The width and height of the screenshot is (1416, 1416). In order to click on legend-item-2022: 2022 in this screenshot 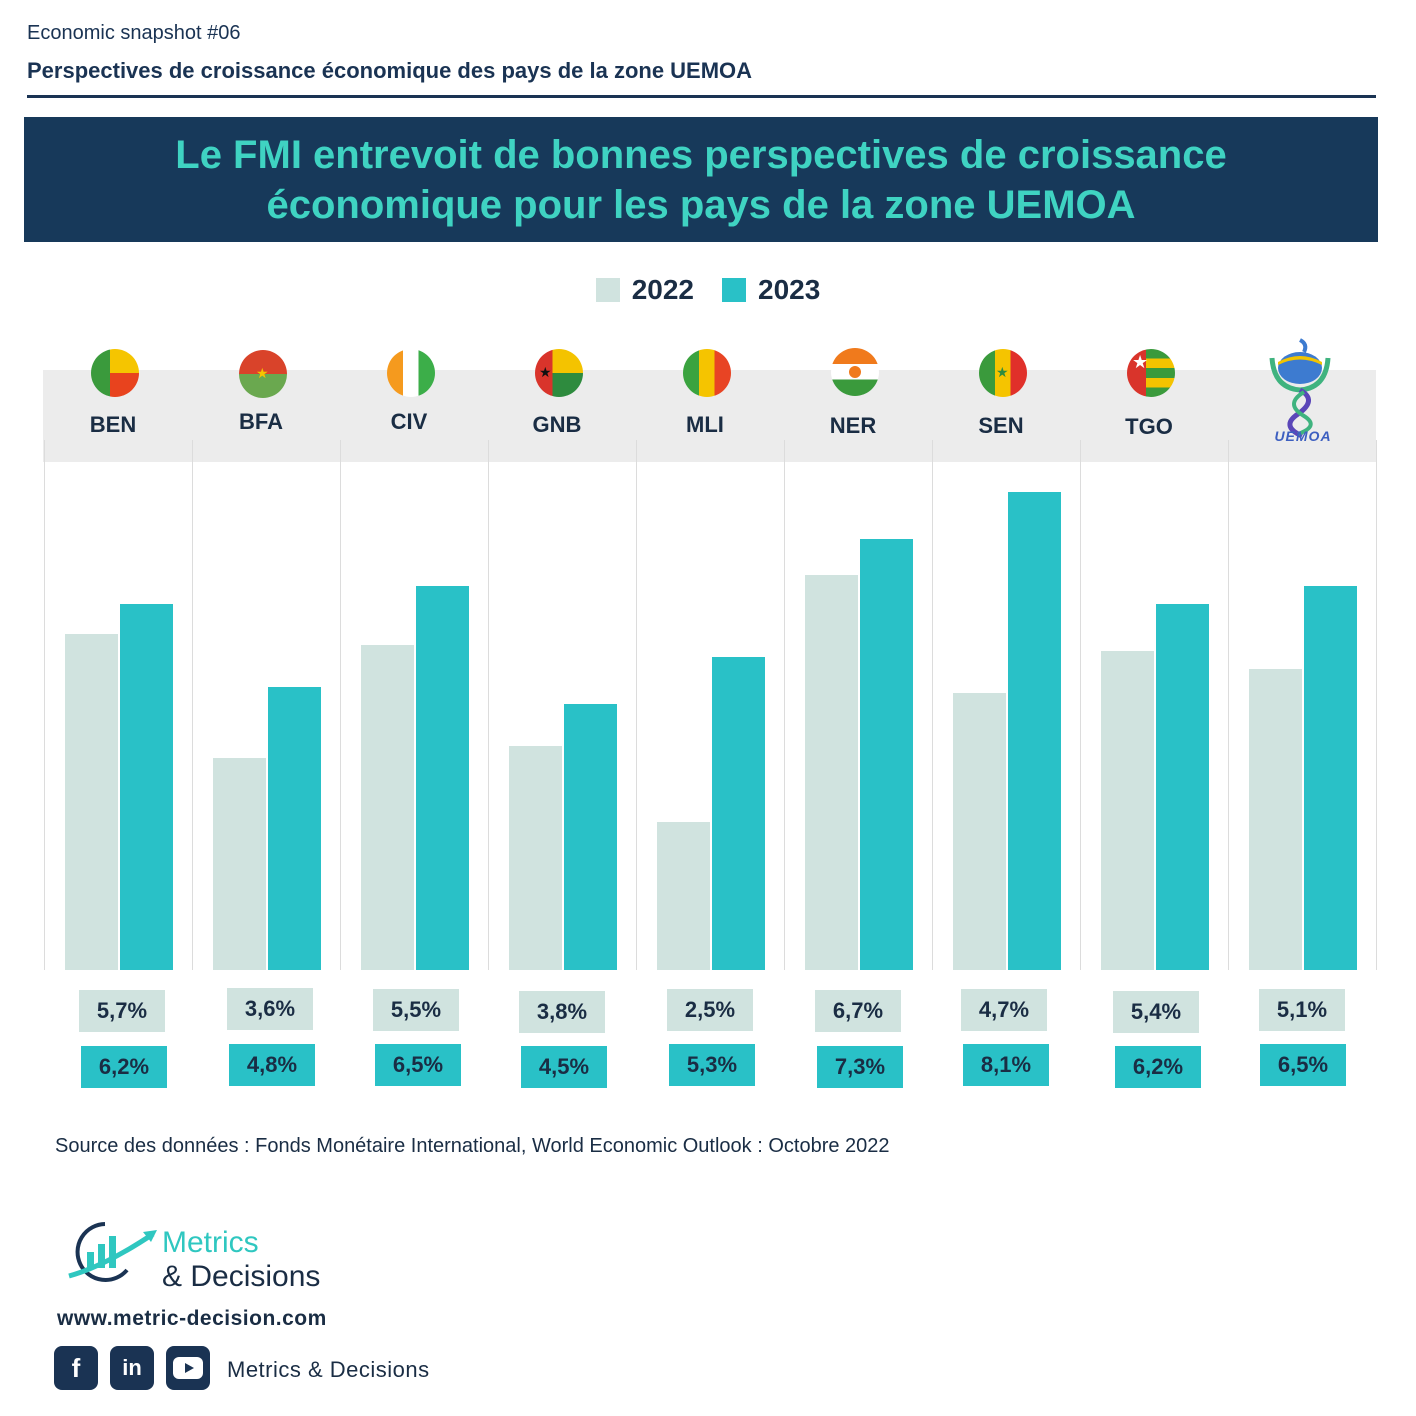, I will do `click(644, 290)`.